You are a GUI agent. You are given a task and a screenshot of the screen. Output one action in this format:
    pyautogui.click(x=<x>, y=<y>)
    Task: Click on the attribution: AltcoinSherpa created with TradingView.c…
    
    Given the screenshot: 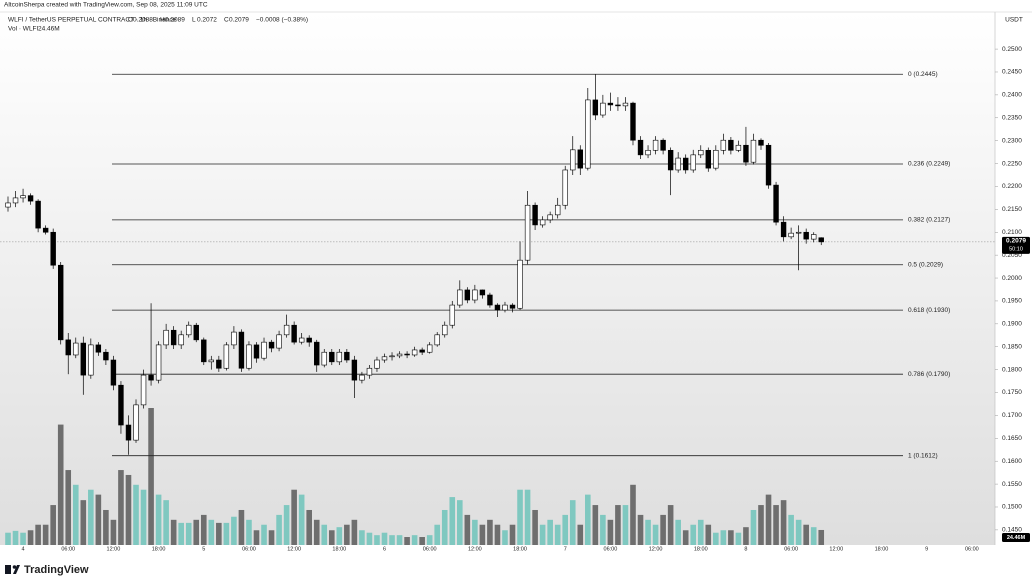 What is the action you would take?
    pyautogui.click(x=106, y=5)
    